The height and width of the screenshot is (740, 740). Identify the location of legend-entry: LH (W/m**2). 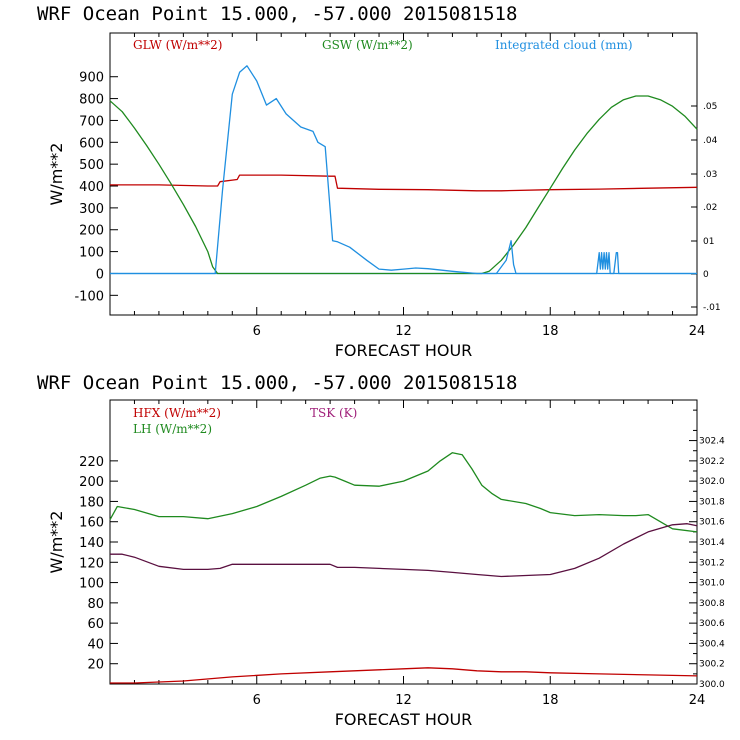
(172, 429).